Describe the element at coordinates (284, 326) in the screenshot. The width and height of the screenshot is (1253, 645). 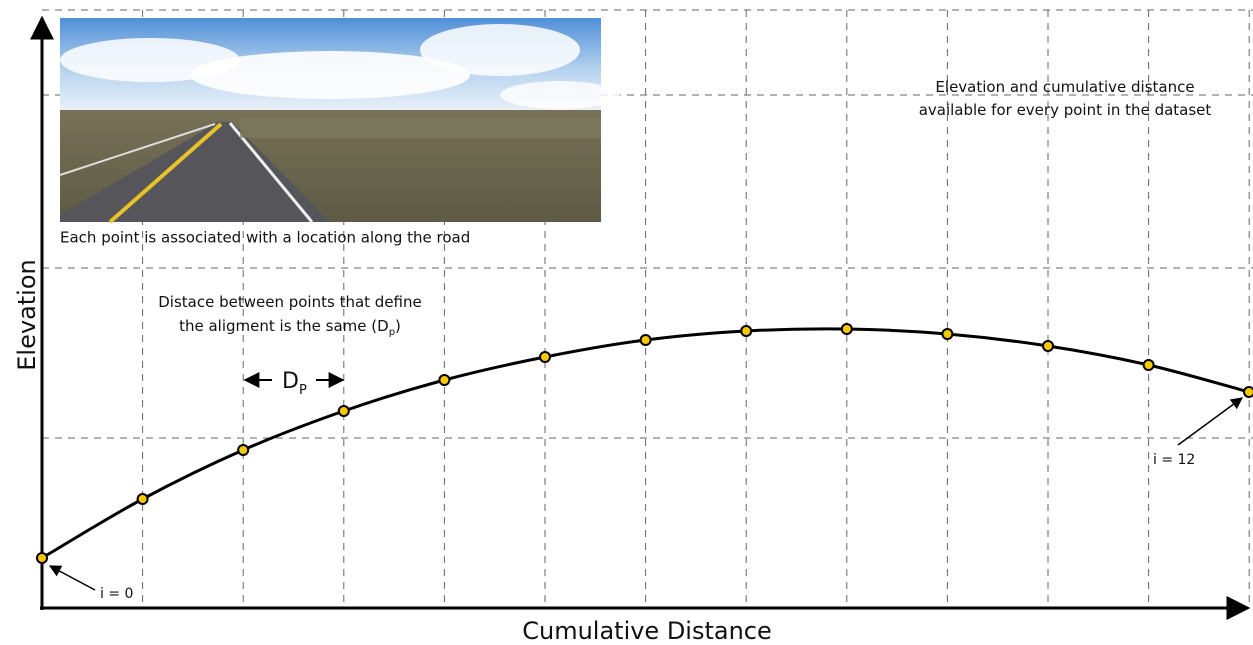
I see `spacing-note-text: the aligment is the same (D` at that location.